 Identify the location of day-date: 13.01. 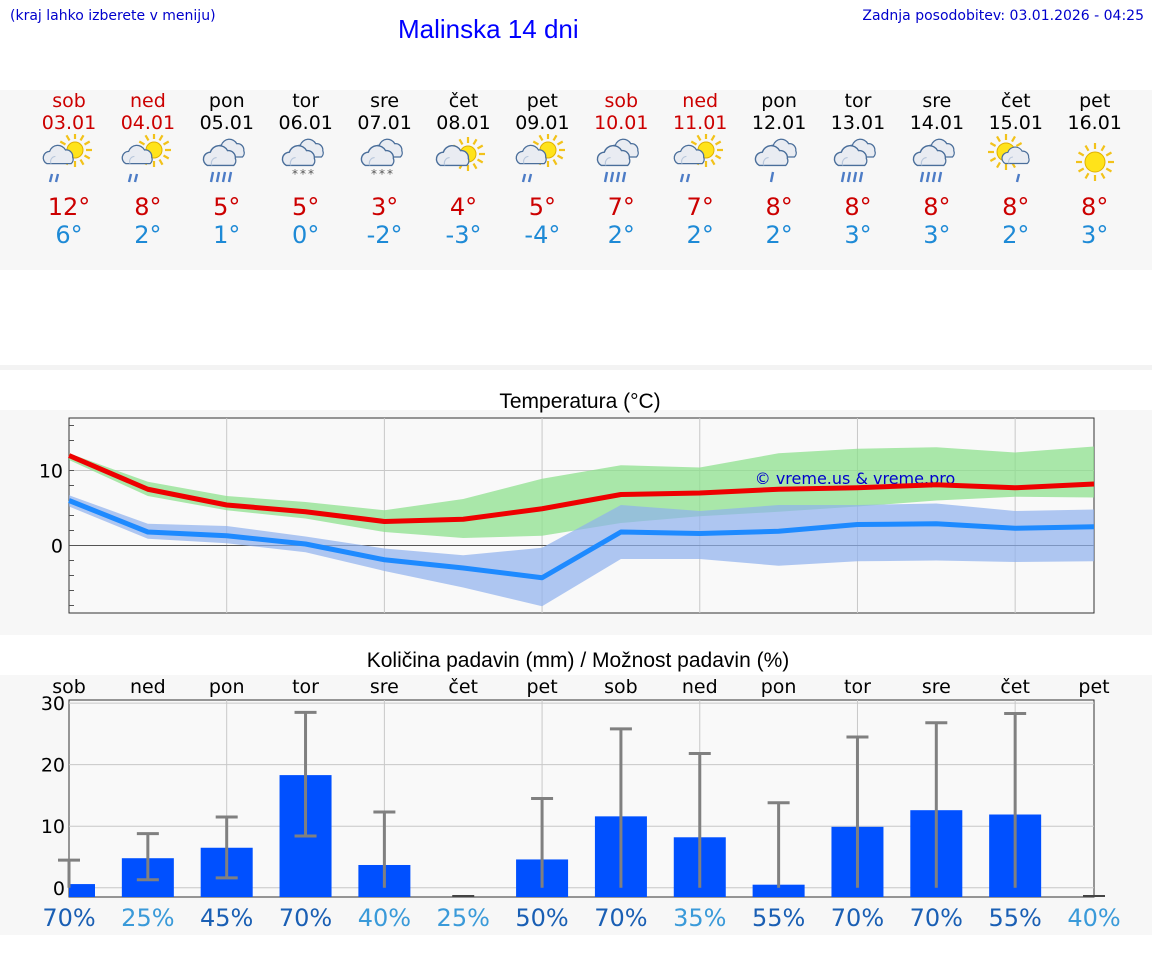
(858, 123).